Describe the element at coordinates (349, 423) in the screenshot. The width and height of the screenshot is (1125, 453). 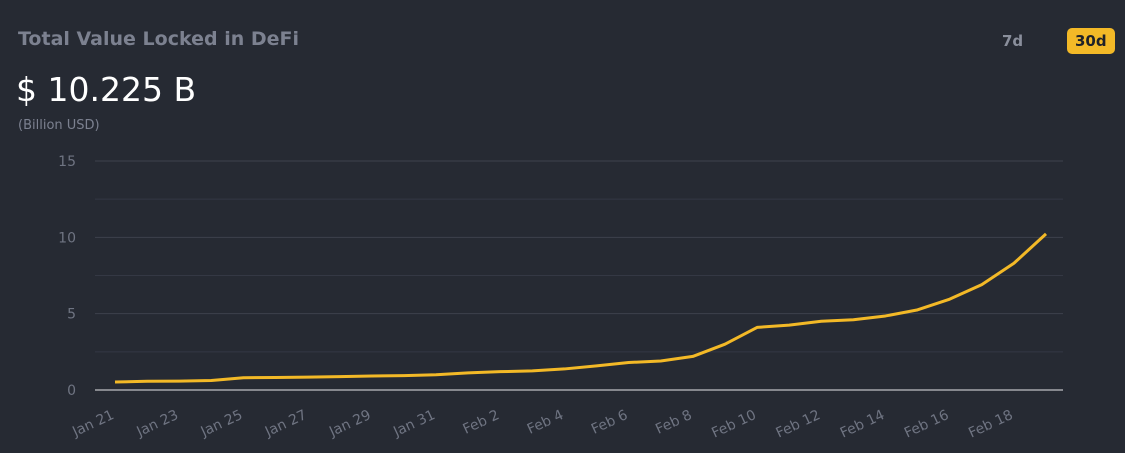
I see `x-tick-label: Jan 29` at that location.